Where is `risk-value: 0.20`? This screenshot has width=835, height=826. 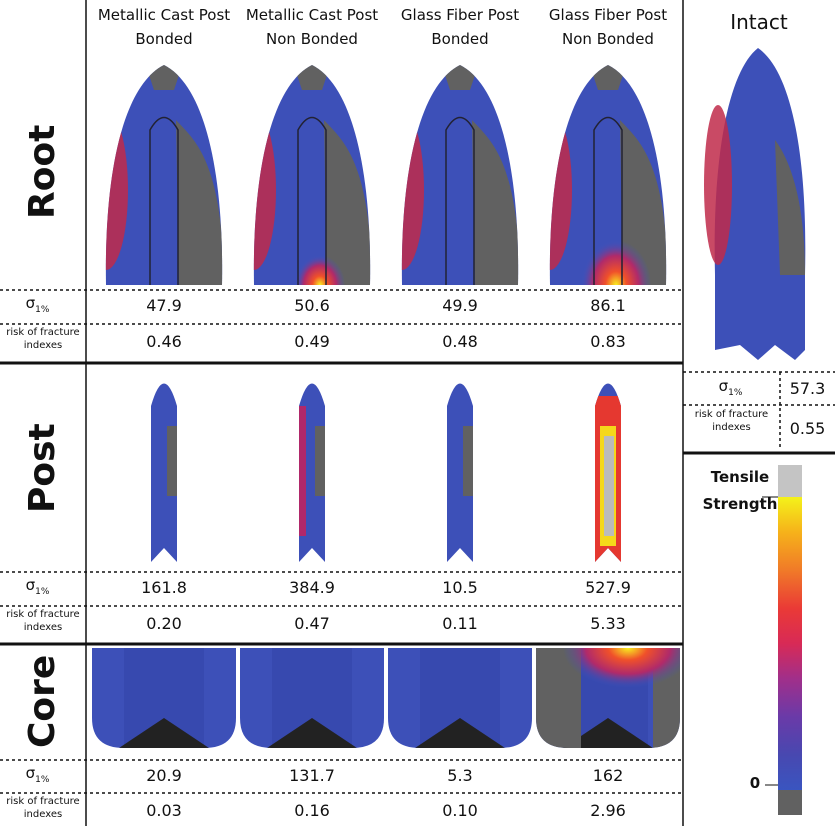 risk-value: 0.20 is located at coordinates (164, 623).